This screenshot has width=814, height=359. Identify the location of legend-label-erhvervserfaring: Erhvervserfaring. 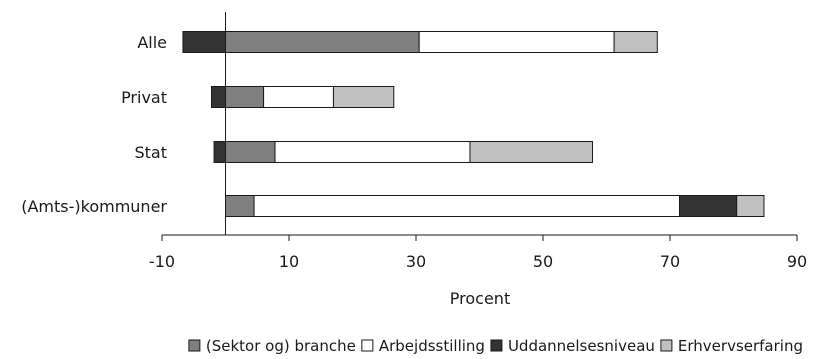
(740, 346).